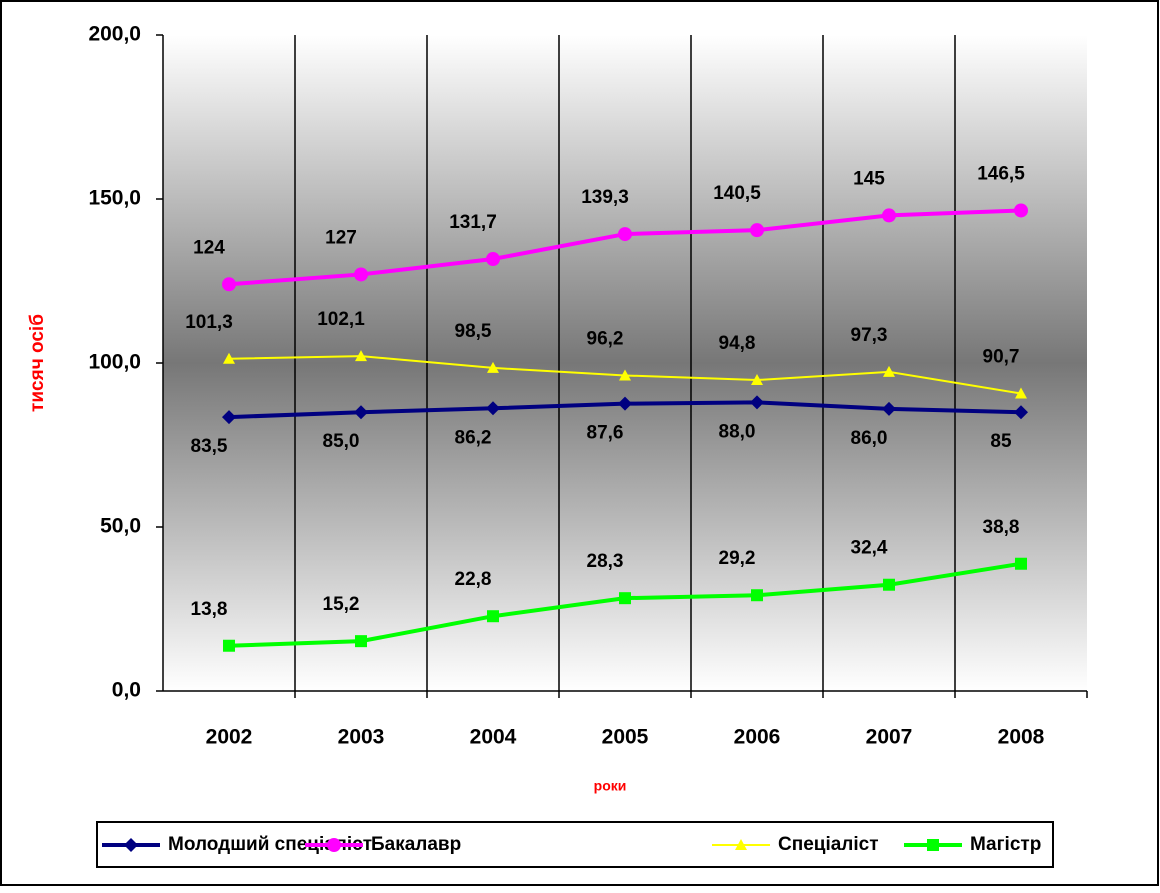 The image size is (1160, 893). Describe the element at coordinates (493, 737) in the screenshot. I see `x-tick-label: 2004` at that location.